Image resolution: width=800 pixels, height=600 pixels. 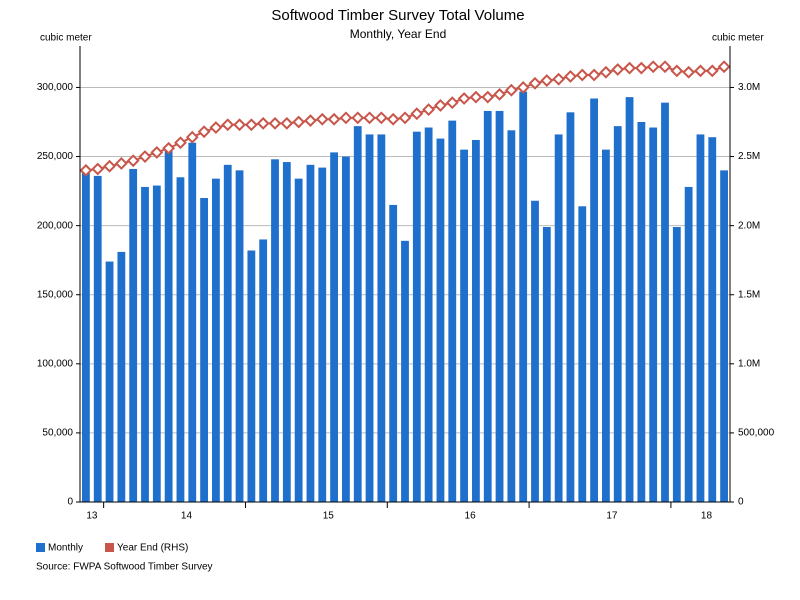 What do you see at coordinates (756, 433) in the screenshot?
I see `y2-tick-label: 500,000` at bounding box center [756, 433].